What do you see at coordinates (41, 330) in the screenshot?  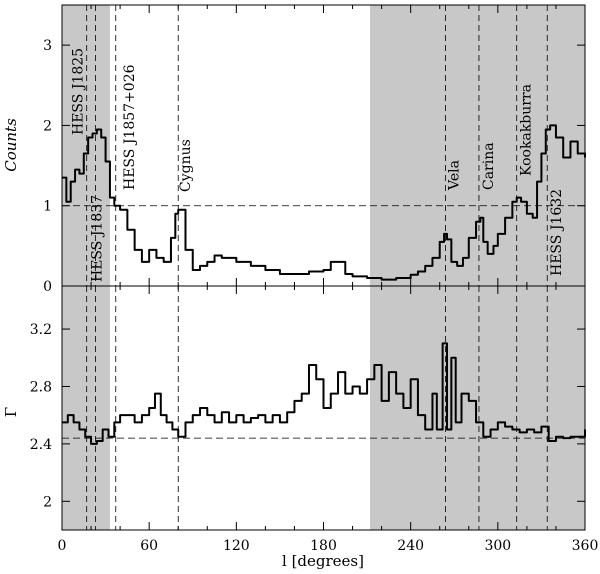 I see `y-tick-label: 3.2` at bounding box center [41, 330].